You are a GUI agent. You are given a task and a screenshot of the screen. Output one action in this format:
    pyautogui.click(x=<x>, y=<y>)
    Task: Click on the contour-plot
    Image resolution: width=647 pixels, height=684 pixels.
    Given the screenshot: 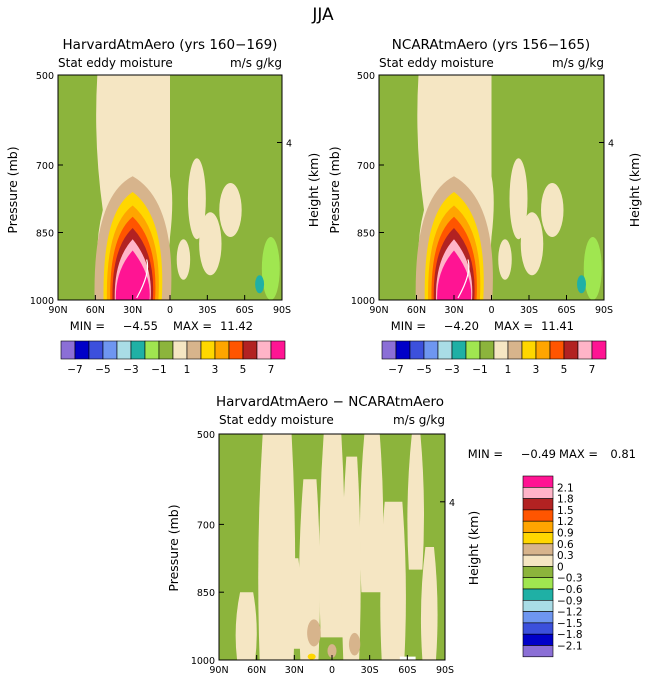 What is the action you would take?
    pyautogui.click(x=491, y=187)
    